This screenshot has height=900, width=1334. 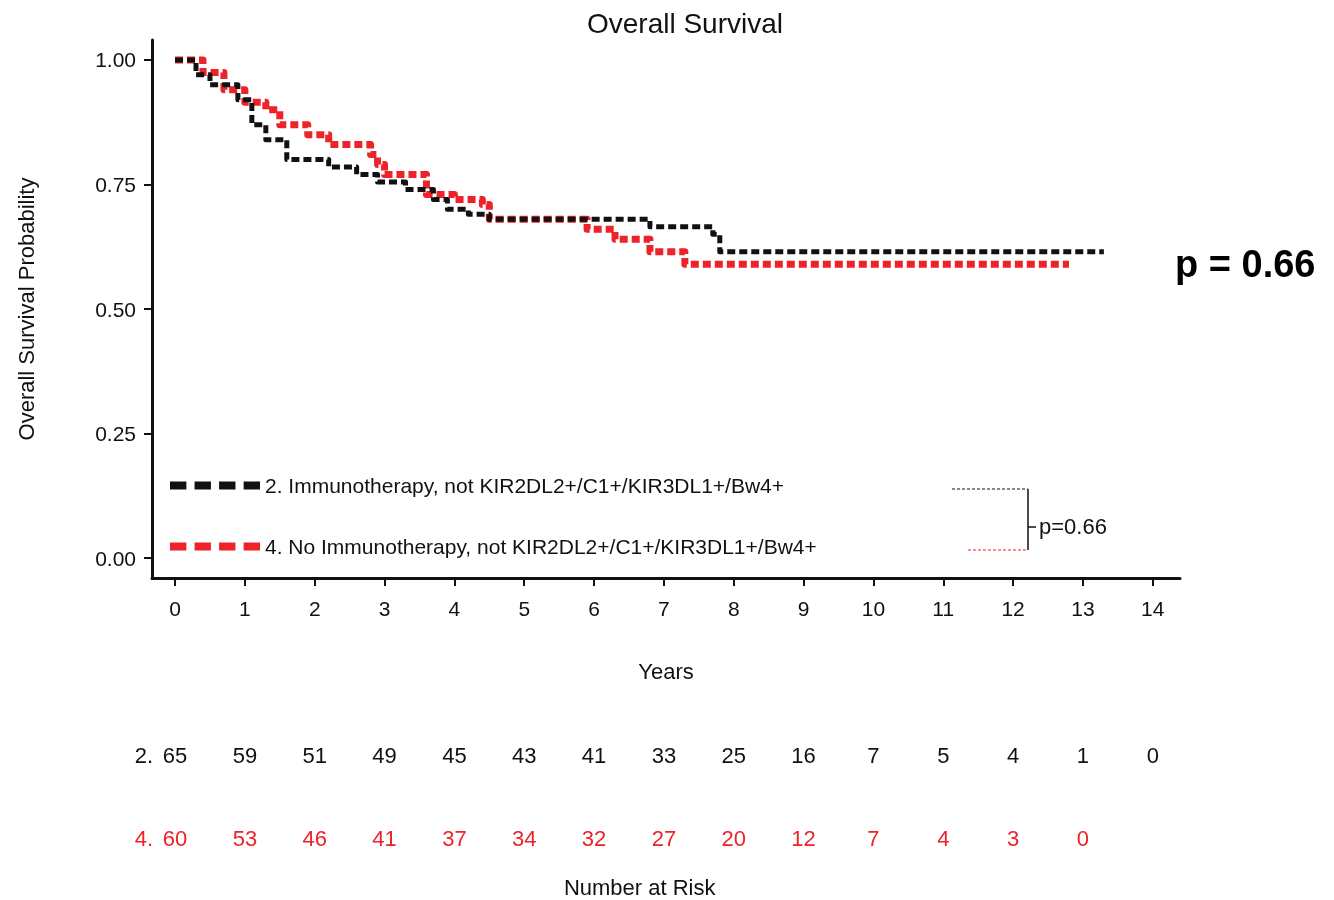 I want to click on annotation: p=0.66, so click(x=1073, y=526).